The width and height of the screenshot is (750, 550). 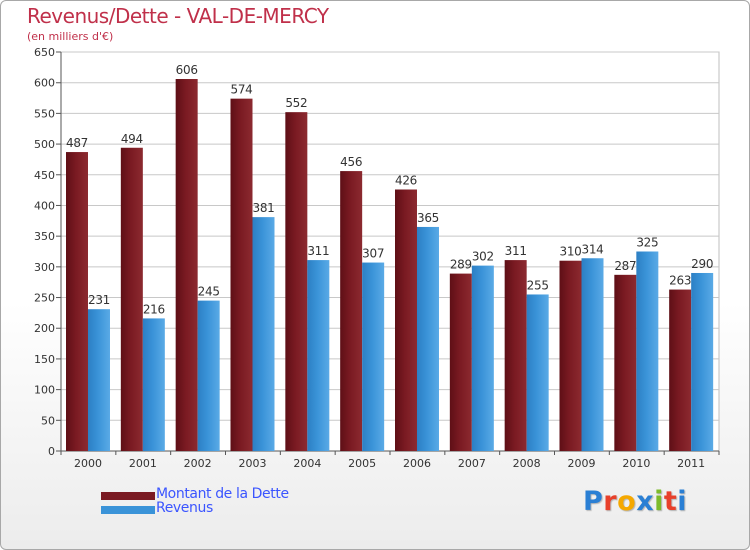 What do you see at coordinates (625, 266) in the screenshot?
I see `data-label: 287` at bounding box center [625, 266].